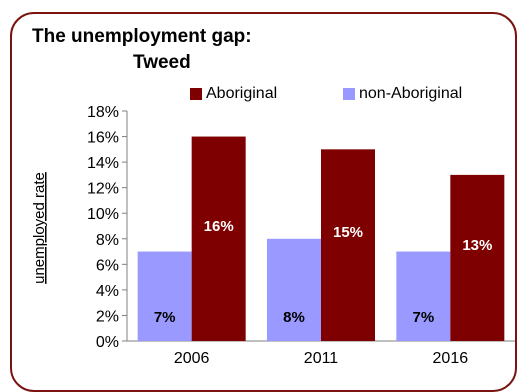 The width and height of the screenshot is (531, 392). I want to click on bar-non-aboriginal-2006, so click(164, 296).